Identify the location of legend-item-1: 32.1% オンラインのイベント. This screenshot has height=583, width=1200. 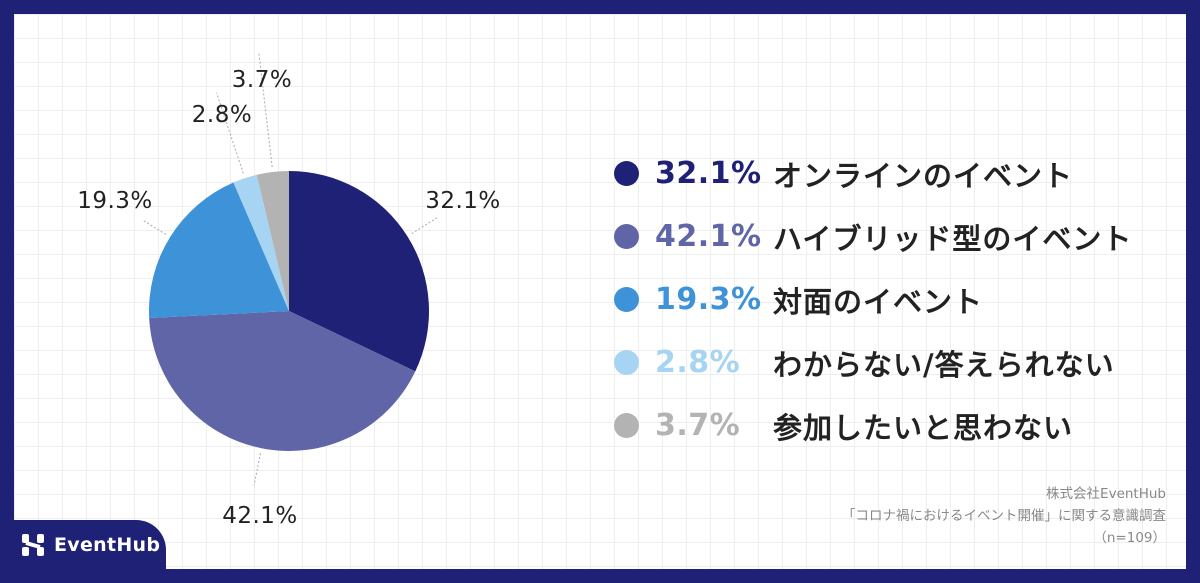
(873, 173).